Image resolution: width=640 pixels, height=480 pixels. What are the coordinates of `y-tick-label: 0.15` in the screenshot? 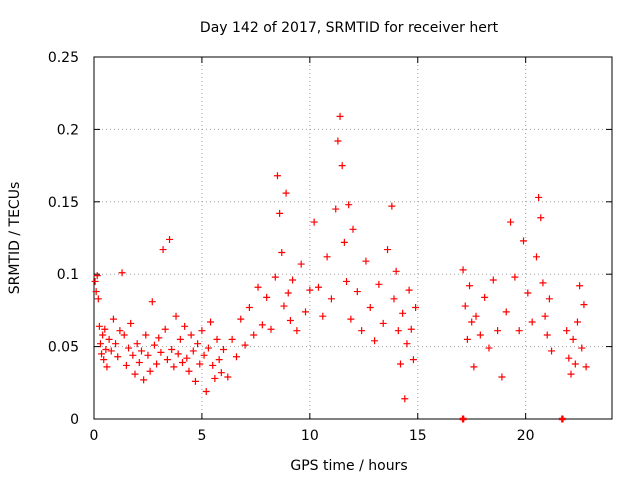 It's located at (63, 203).